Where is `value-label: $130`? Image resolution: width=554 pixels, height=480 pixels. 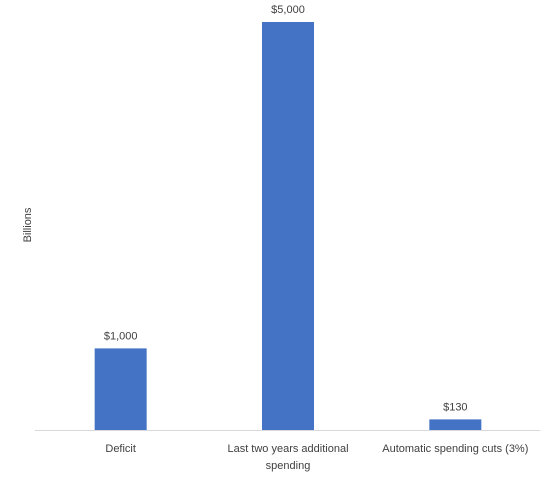
value-label: $130 is located at coordinates (455, 407).